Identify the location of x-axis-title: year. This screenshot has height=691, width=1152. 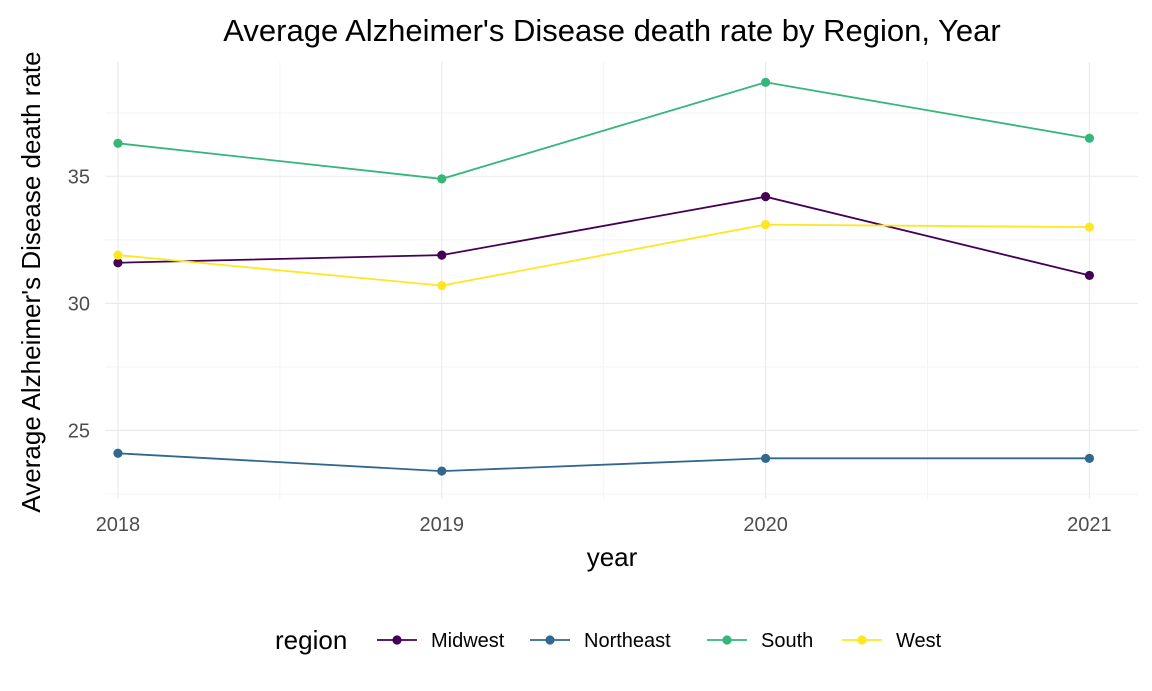
(612, 557).